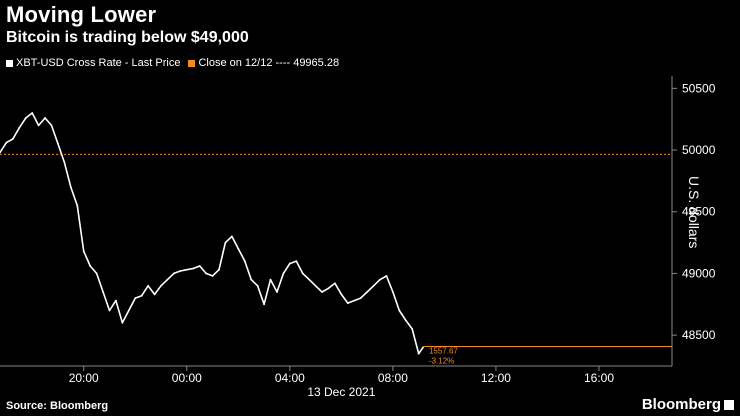 The image size is (740, 416). What do you see at coordinates (192, 63) in the screenshot?
I see `legend-swatch-close` at bounding box center [192, 63].